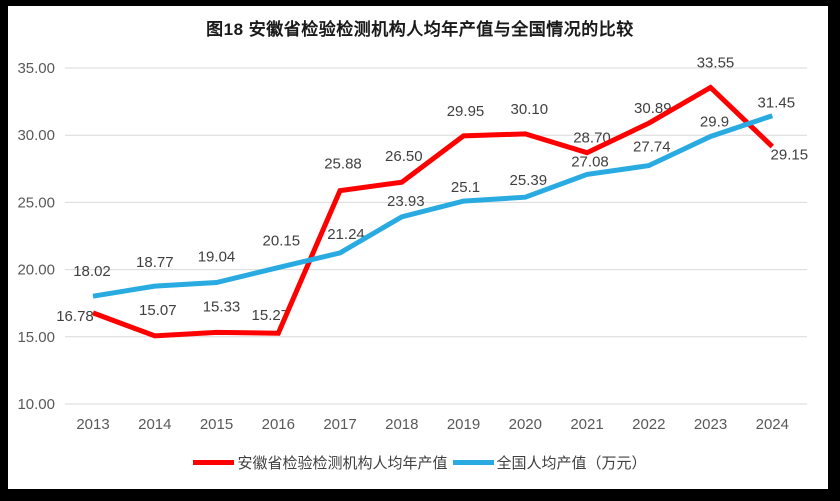 The width and height of the screenshot is (840, 501). What do you see at coordinates (790, 155) in the screenshot?
I see `data-label-series0: 29.15` at bounding box center [790, 155].